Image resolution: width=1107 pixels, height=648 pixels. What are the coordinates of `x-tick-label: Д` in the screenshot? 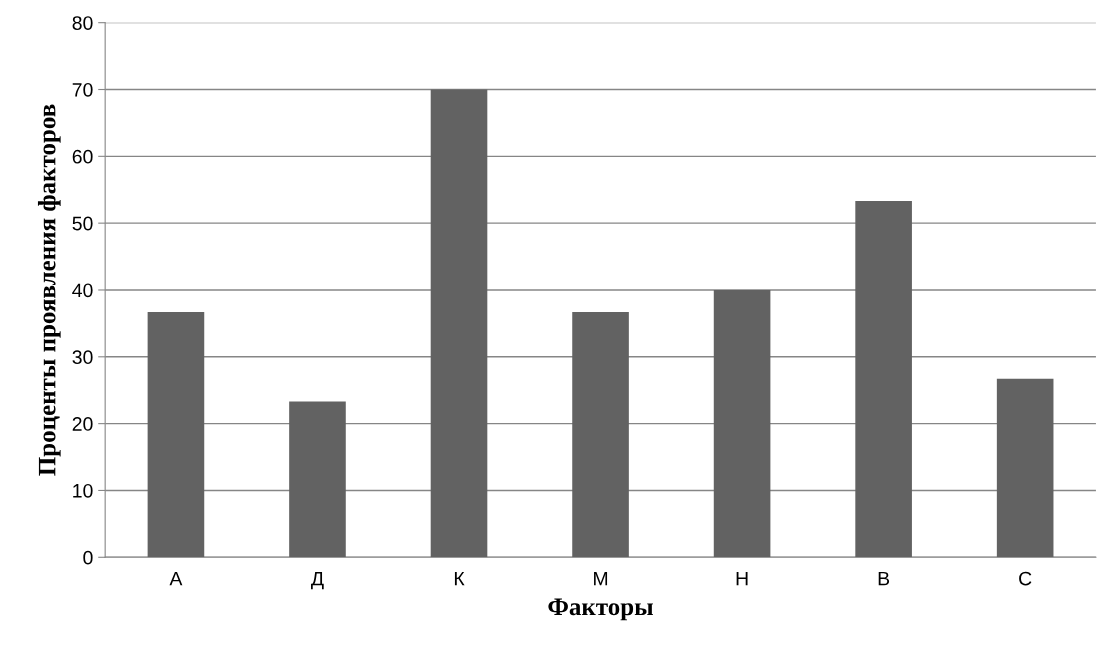 It's located at (317, 580).